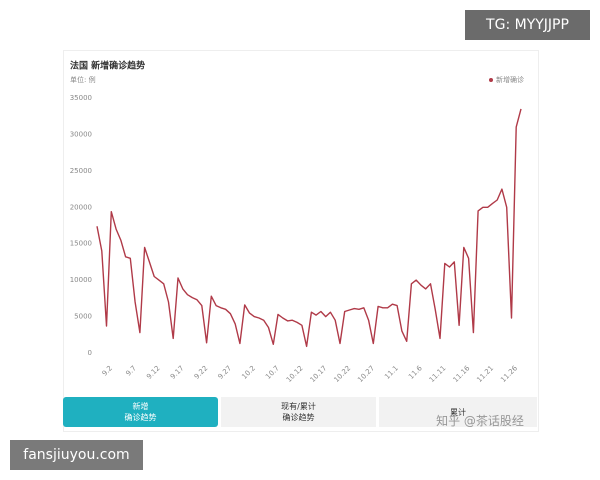 This screenshot has height=480, width=600. Describe the element at coordinates (83, 79) in the screenshot. I see `unit-label: 单位: 例` at that location.